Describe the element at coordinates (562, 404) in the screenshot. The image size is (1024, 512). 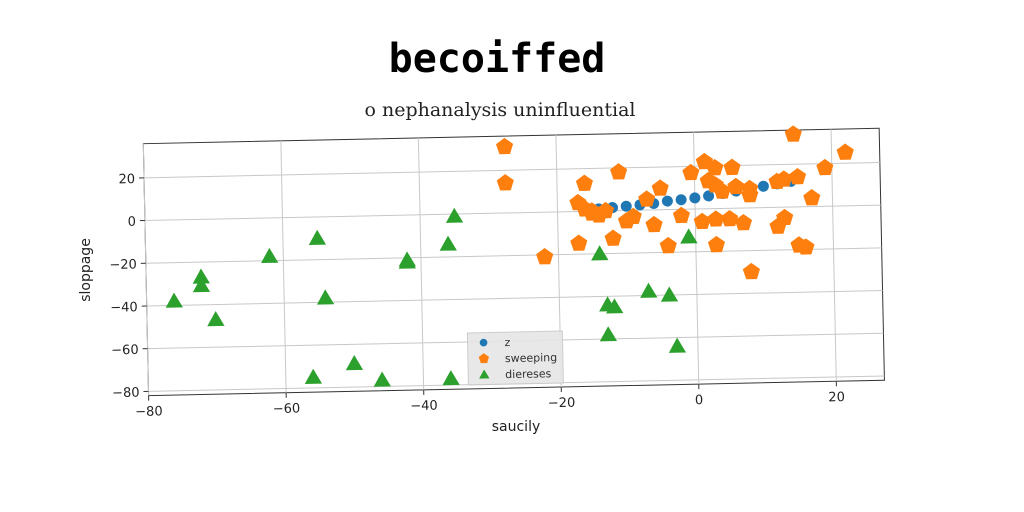
I see `x-tick-label: −20` at that location.